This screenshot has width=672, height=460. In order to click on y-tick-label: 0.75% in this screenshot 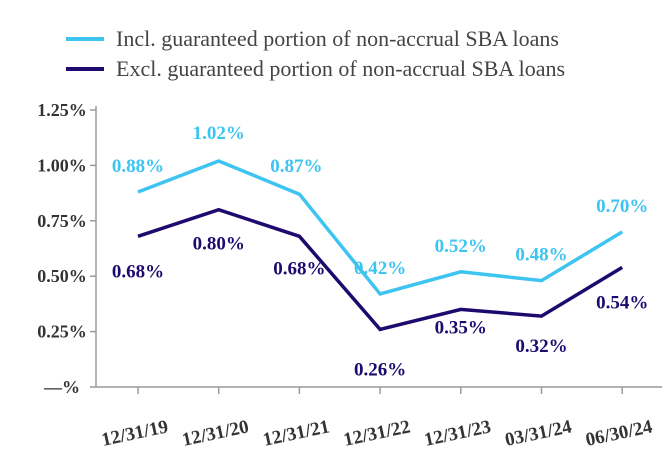, I will do `click(62, 221)`.